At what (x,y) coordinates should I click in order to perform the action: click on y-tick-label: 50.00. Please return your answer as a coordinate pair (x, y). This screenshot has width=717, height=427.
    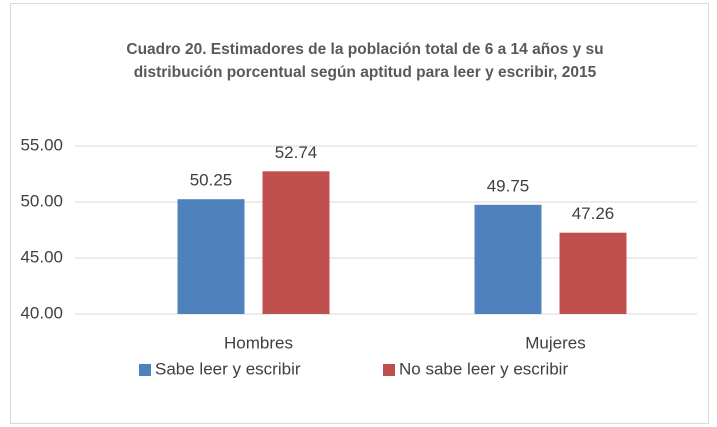
    Looking at the image, I should click on (41, 200).